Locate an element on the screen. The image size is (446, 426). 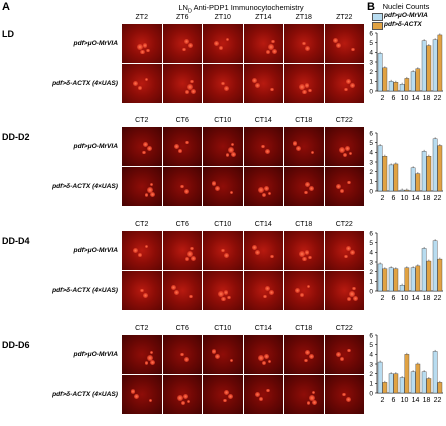
condition-label: DD-D6 is located at coordinates (16, 345).